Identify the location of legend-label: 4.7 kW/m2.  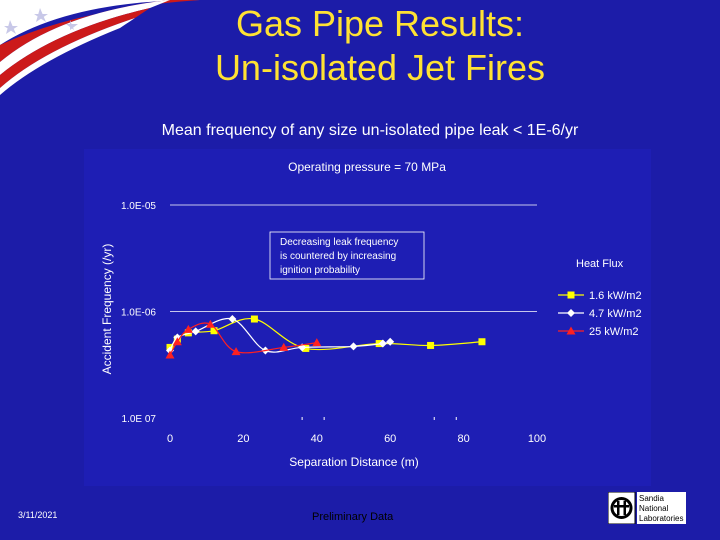
(615, 314).